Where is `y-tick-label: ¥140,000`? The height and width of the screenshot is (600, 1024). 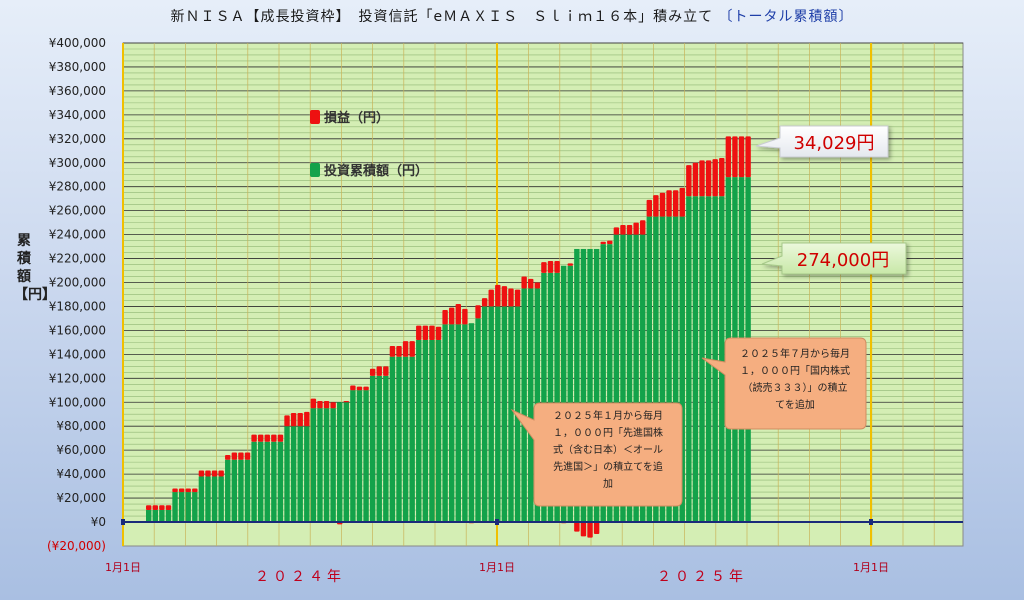 y-tick-label: ¥140,000 is located at coordinates (77, 354).